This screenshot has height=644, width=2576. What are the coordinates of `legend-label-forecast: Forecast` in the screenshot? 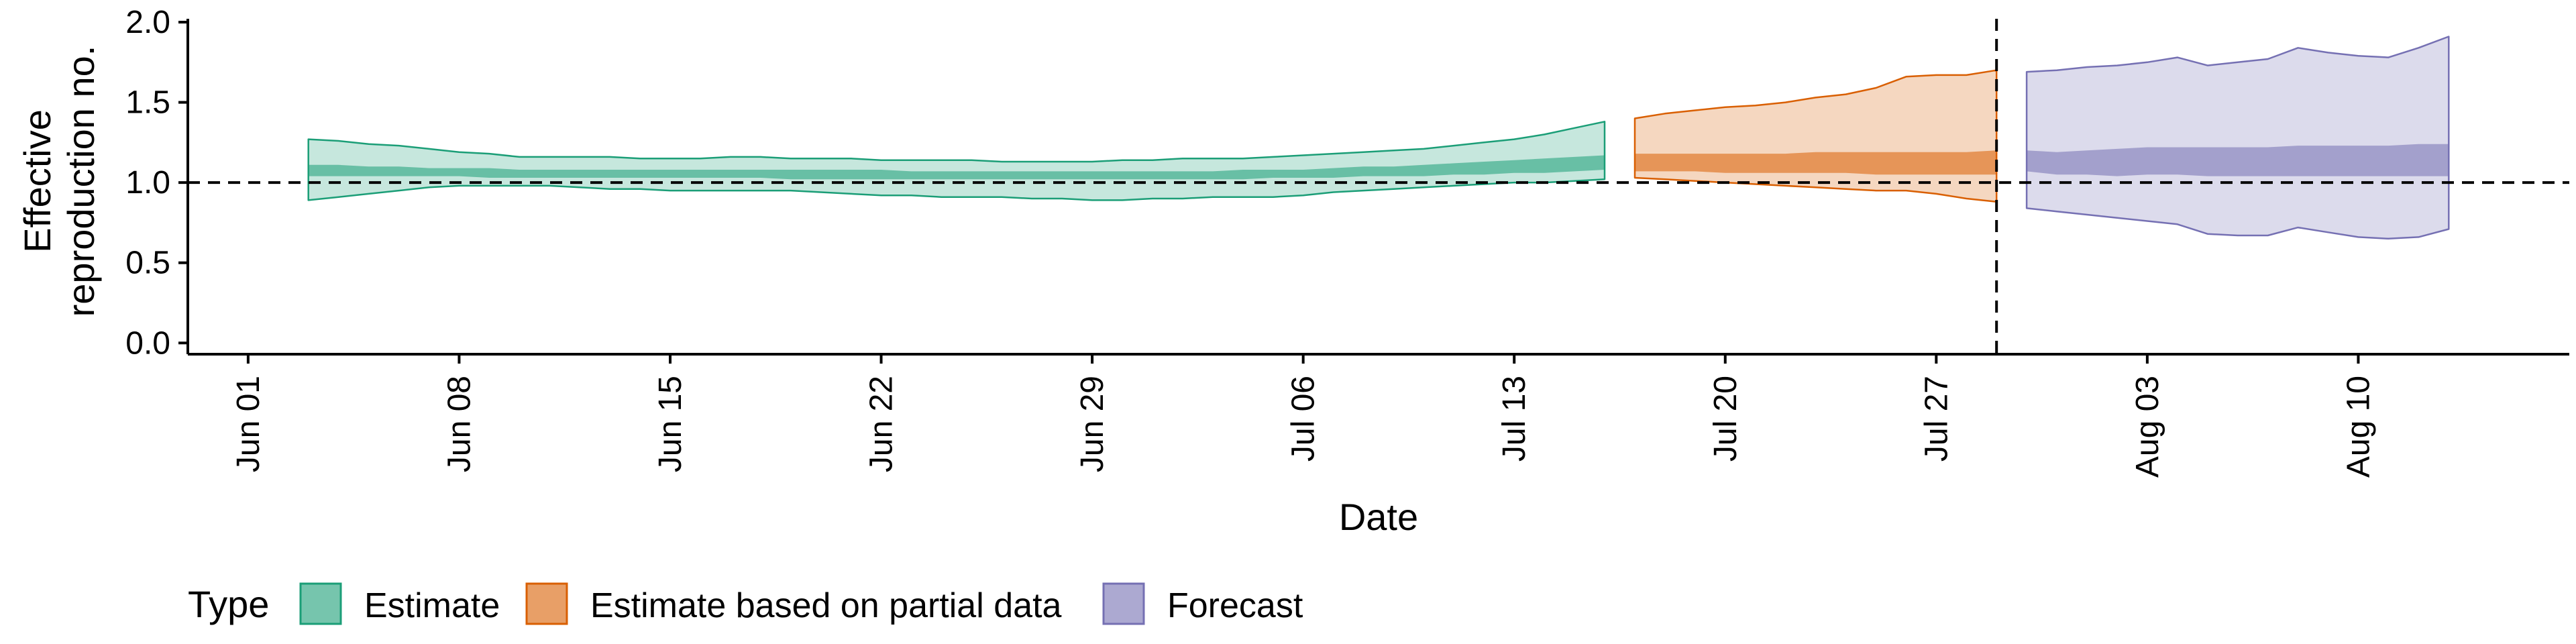 It's located at (1235, 605).